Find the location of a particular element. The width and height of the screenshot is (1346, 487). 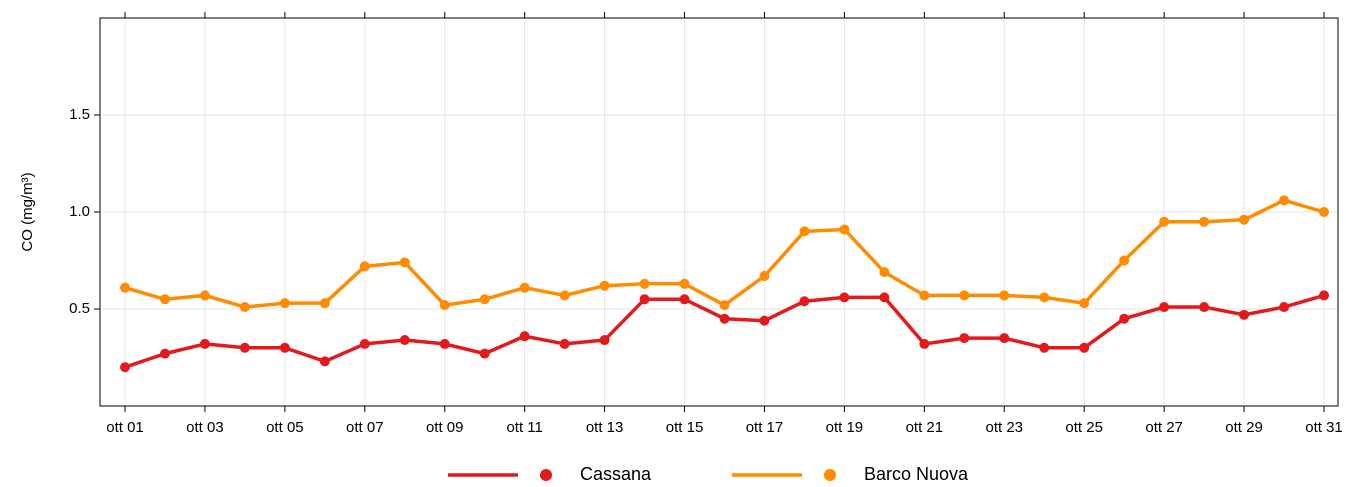

y-axis-label: CO (mg/m³) is located at coordinates (27, 211).